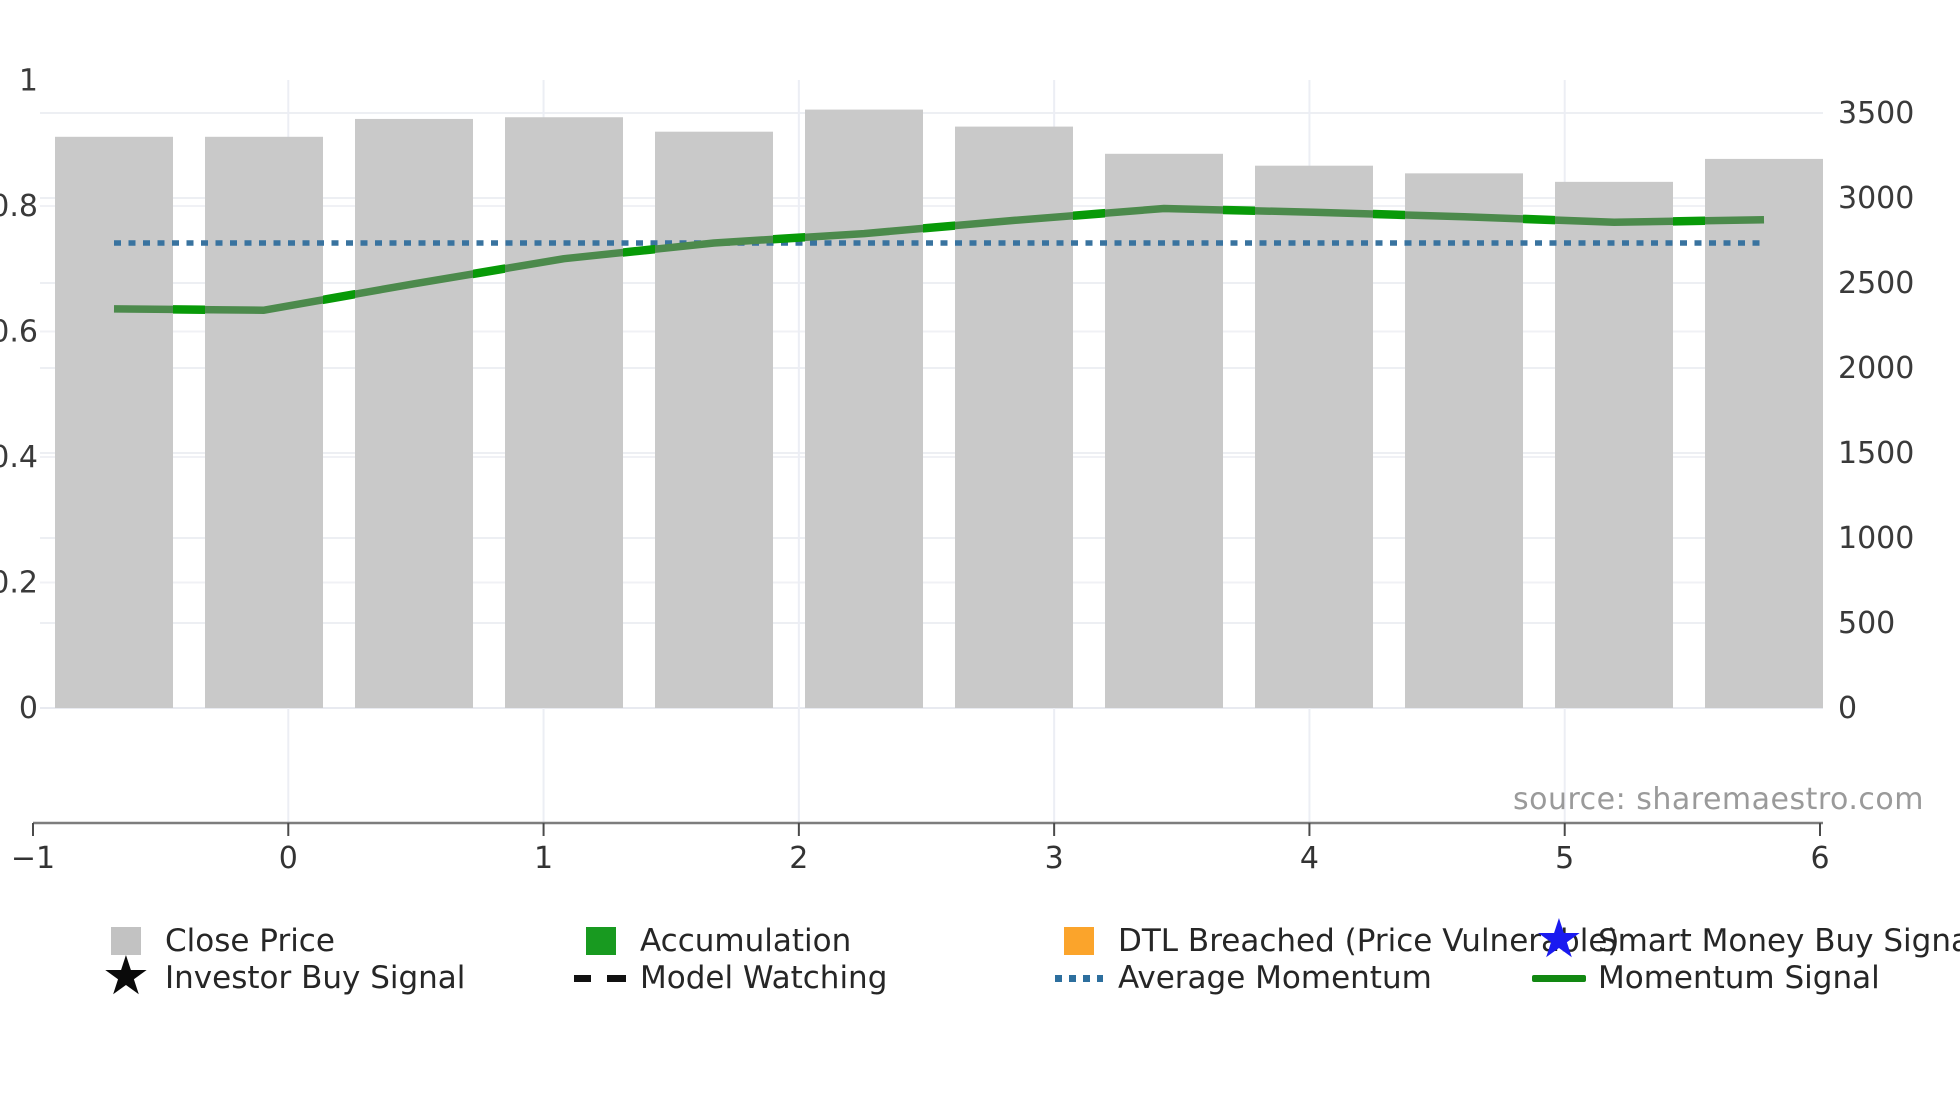 This screenshot has width=1960, height=1102. I want to click on x-axis-tick-label: 1, so click(543, 858).